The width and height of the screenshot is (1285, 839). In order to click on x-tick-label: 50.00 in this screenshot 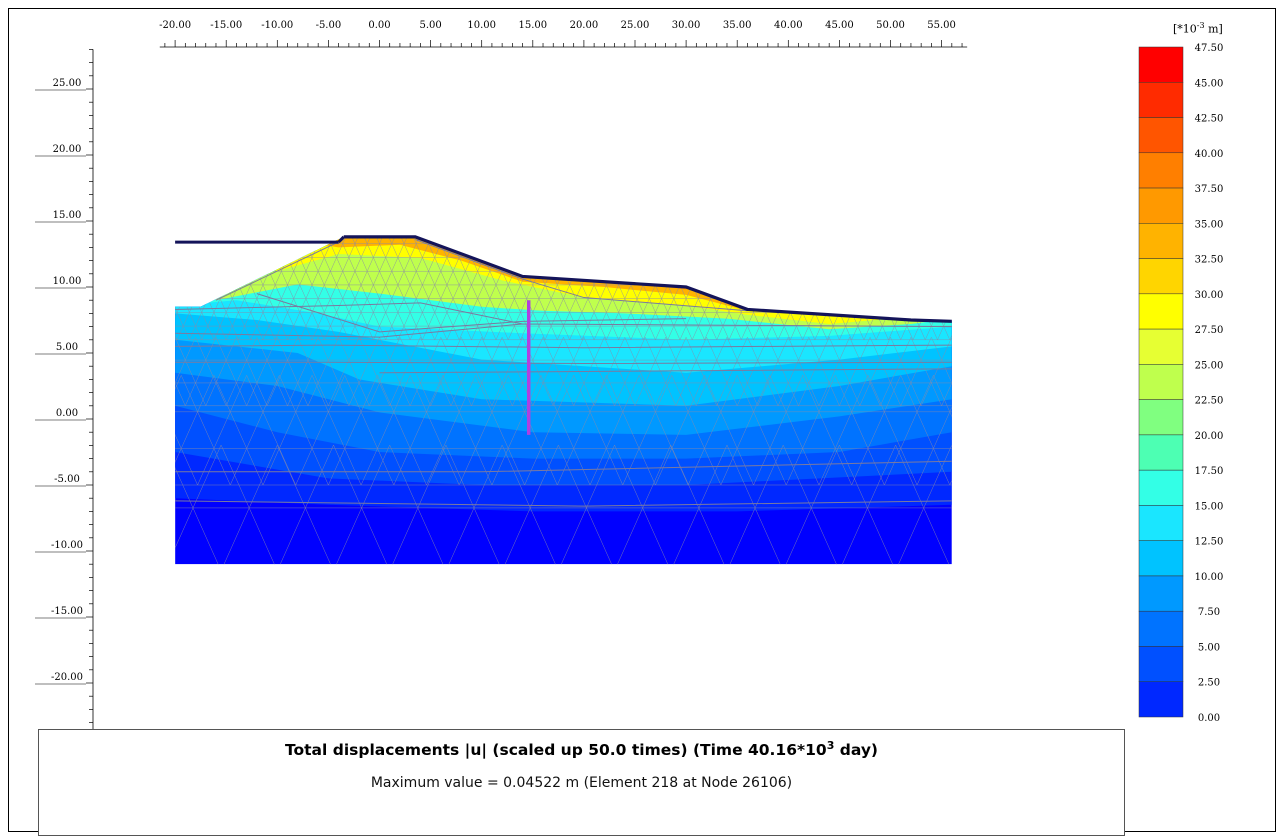, I will do `click(890, 25)`.